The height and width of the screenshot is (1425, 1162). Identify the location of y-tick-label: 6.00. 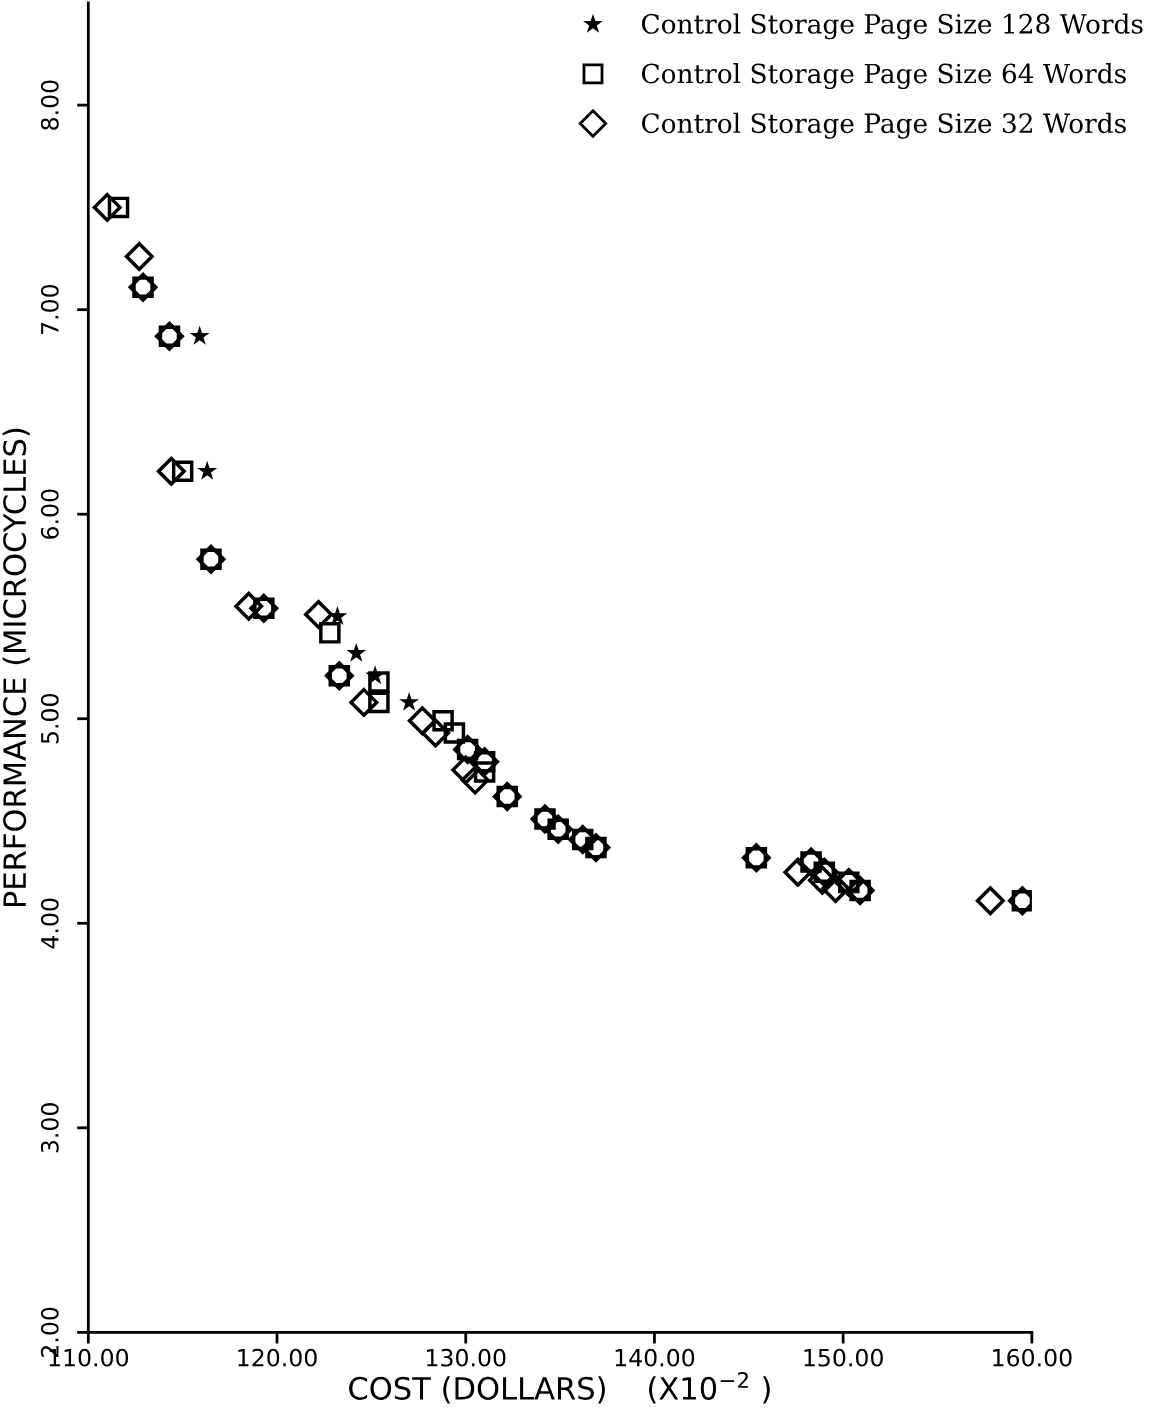
(49, 514).